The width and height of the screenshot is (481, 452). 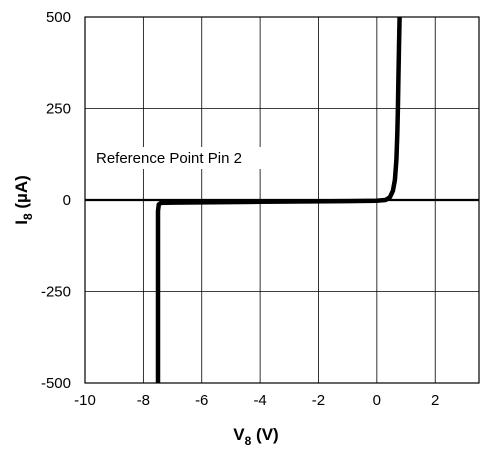 I want to click on y-tick-label: 500, so click(x=58, y=17).